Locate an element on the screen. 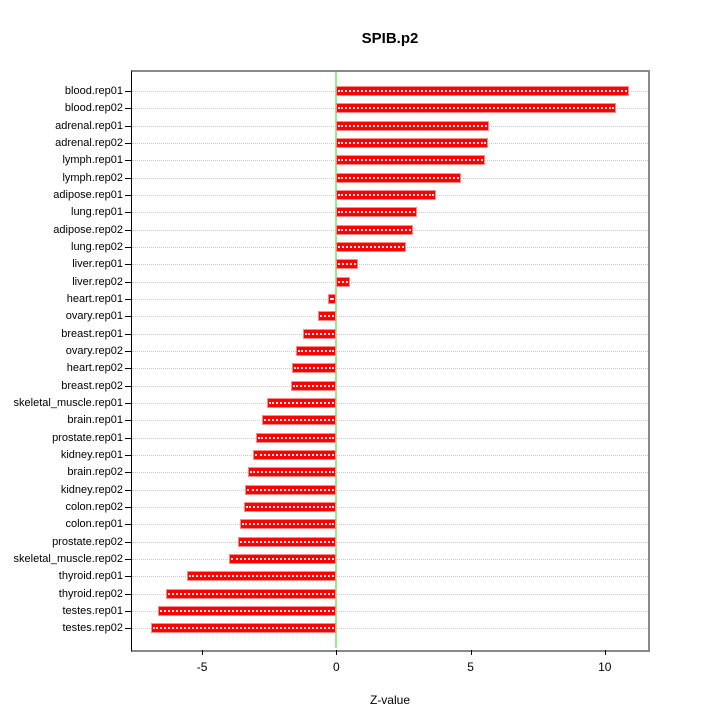 The image size is (720, 720). y-axis-label-lung.rep02: lung.rep02 is located at coordinates (97, 247).